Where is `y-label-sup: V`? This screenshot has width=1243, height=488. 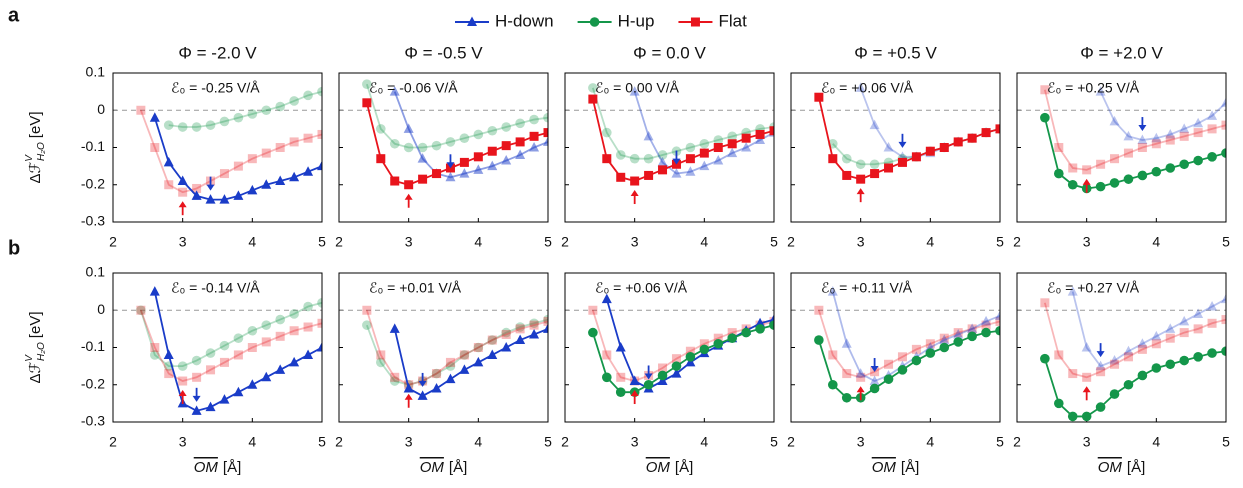
y-label-sup: V is located at coordinates (29, 358).